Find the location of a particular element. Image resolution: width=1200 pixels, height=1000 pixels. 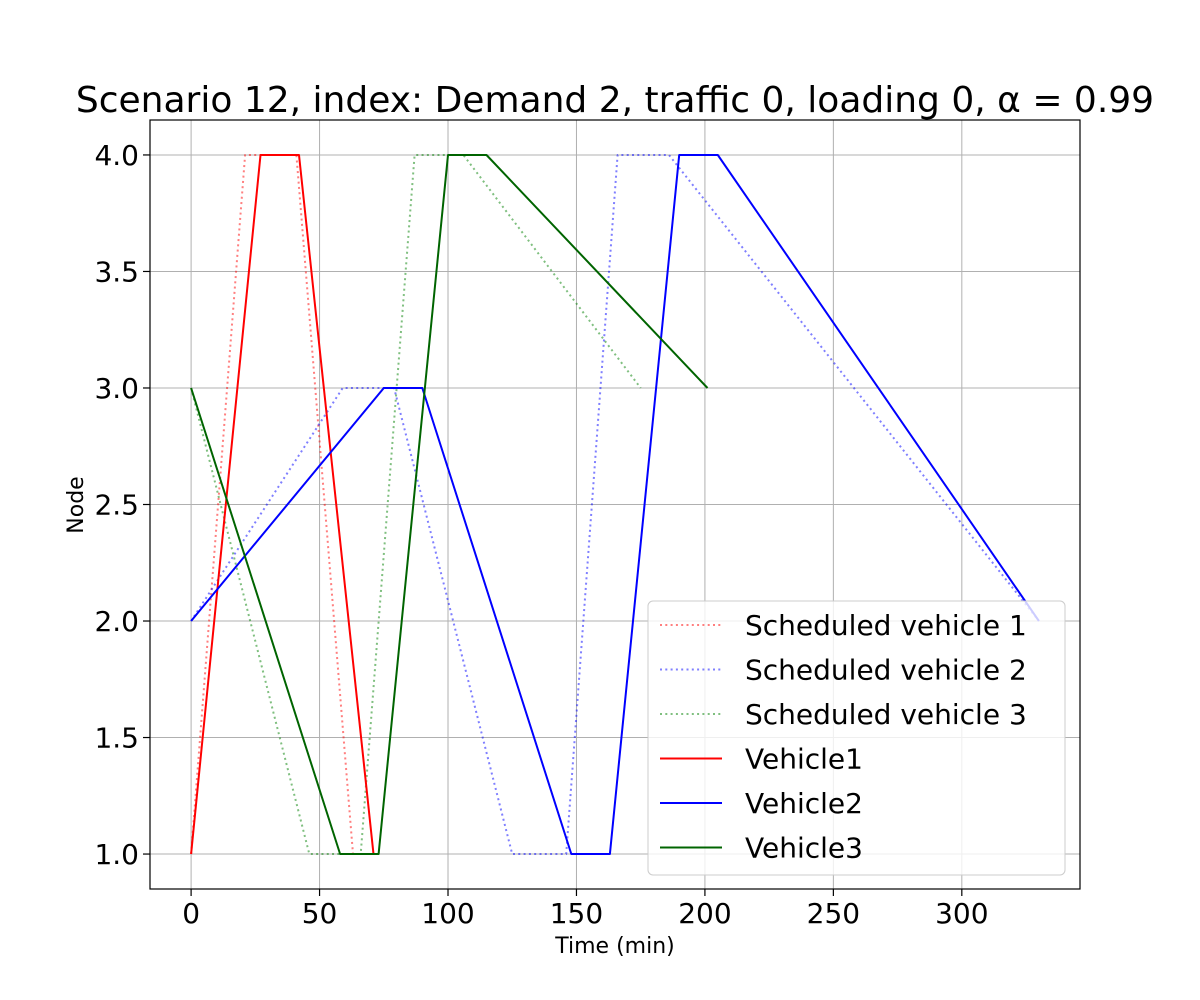

x-axis-label: Time (min) is located at coordinates (614, 946).